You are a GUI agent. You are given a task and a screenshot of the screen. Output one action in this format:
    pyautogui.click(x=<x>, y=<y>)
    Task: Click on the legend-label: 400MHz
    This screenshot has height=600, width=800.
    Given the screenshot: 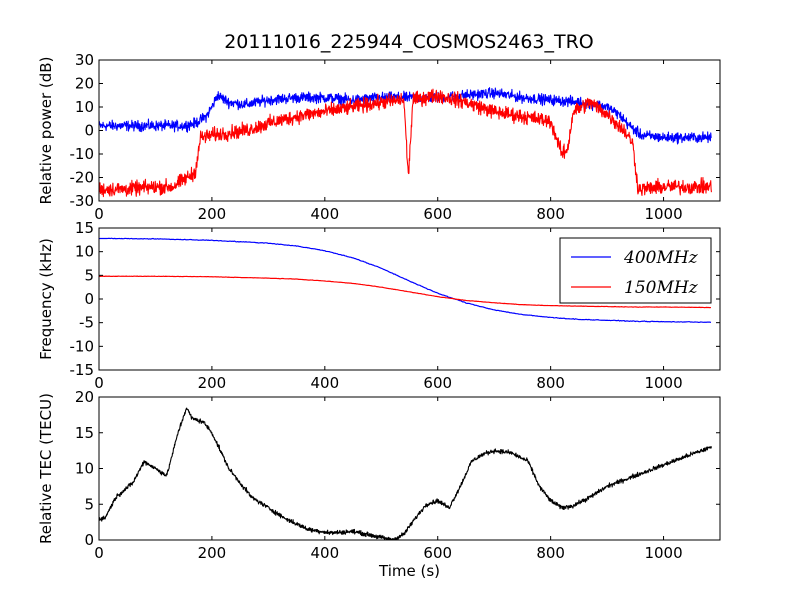 What is the action you would take?
    pyautogui.click(x=661, y=258)
    